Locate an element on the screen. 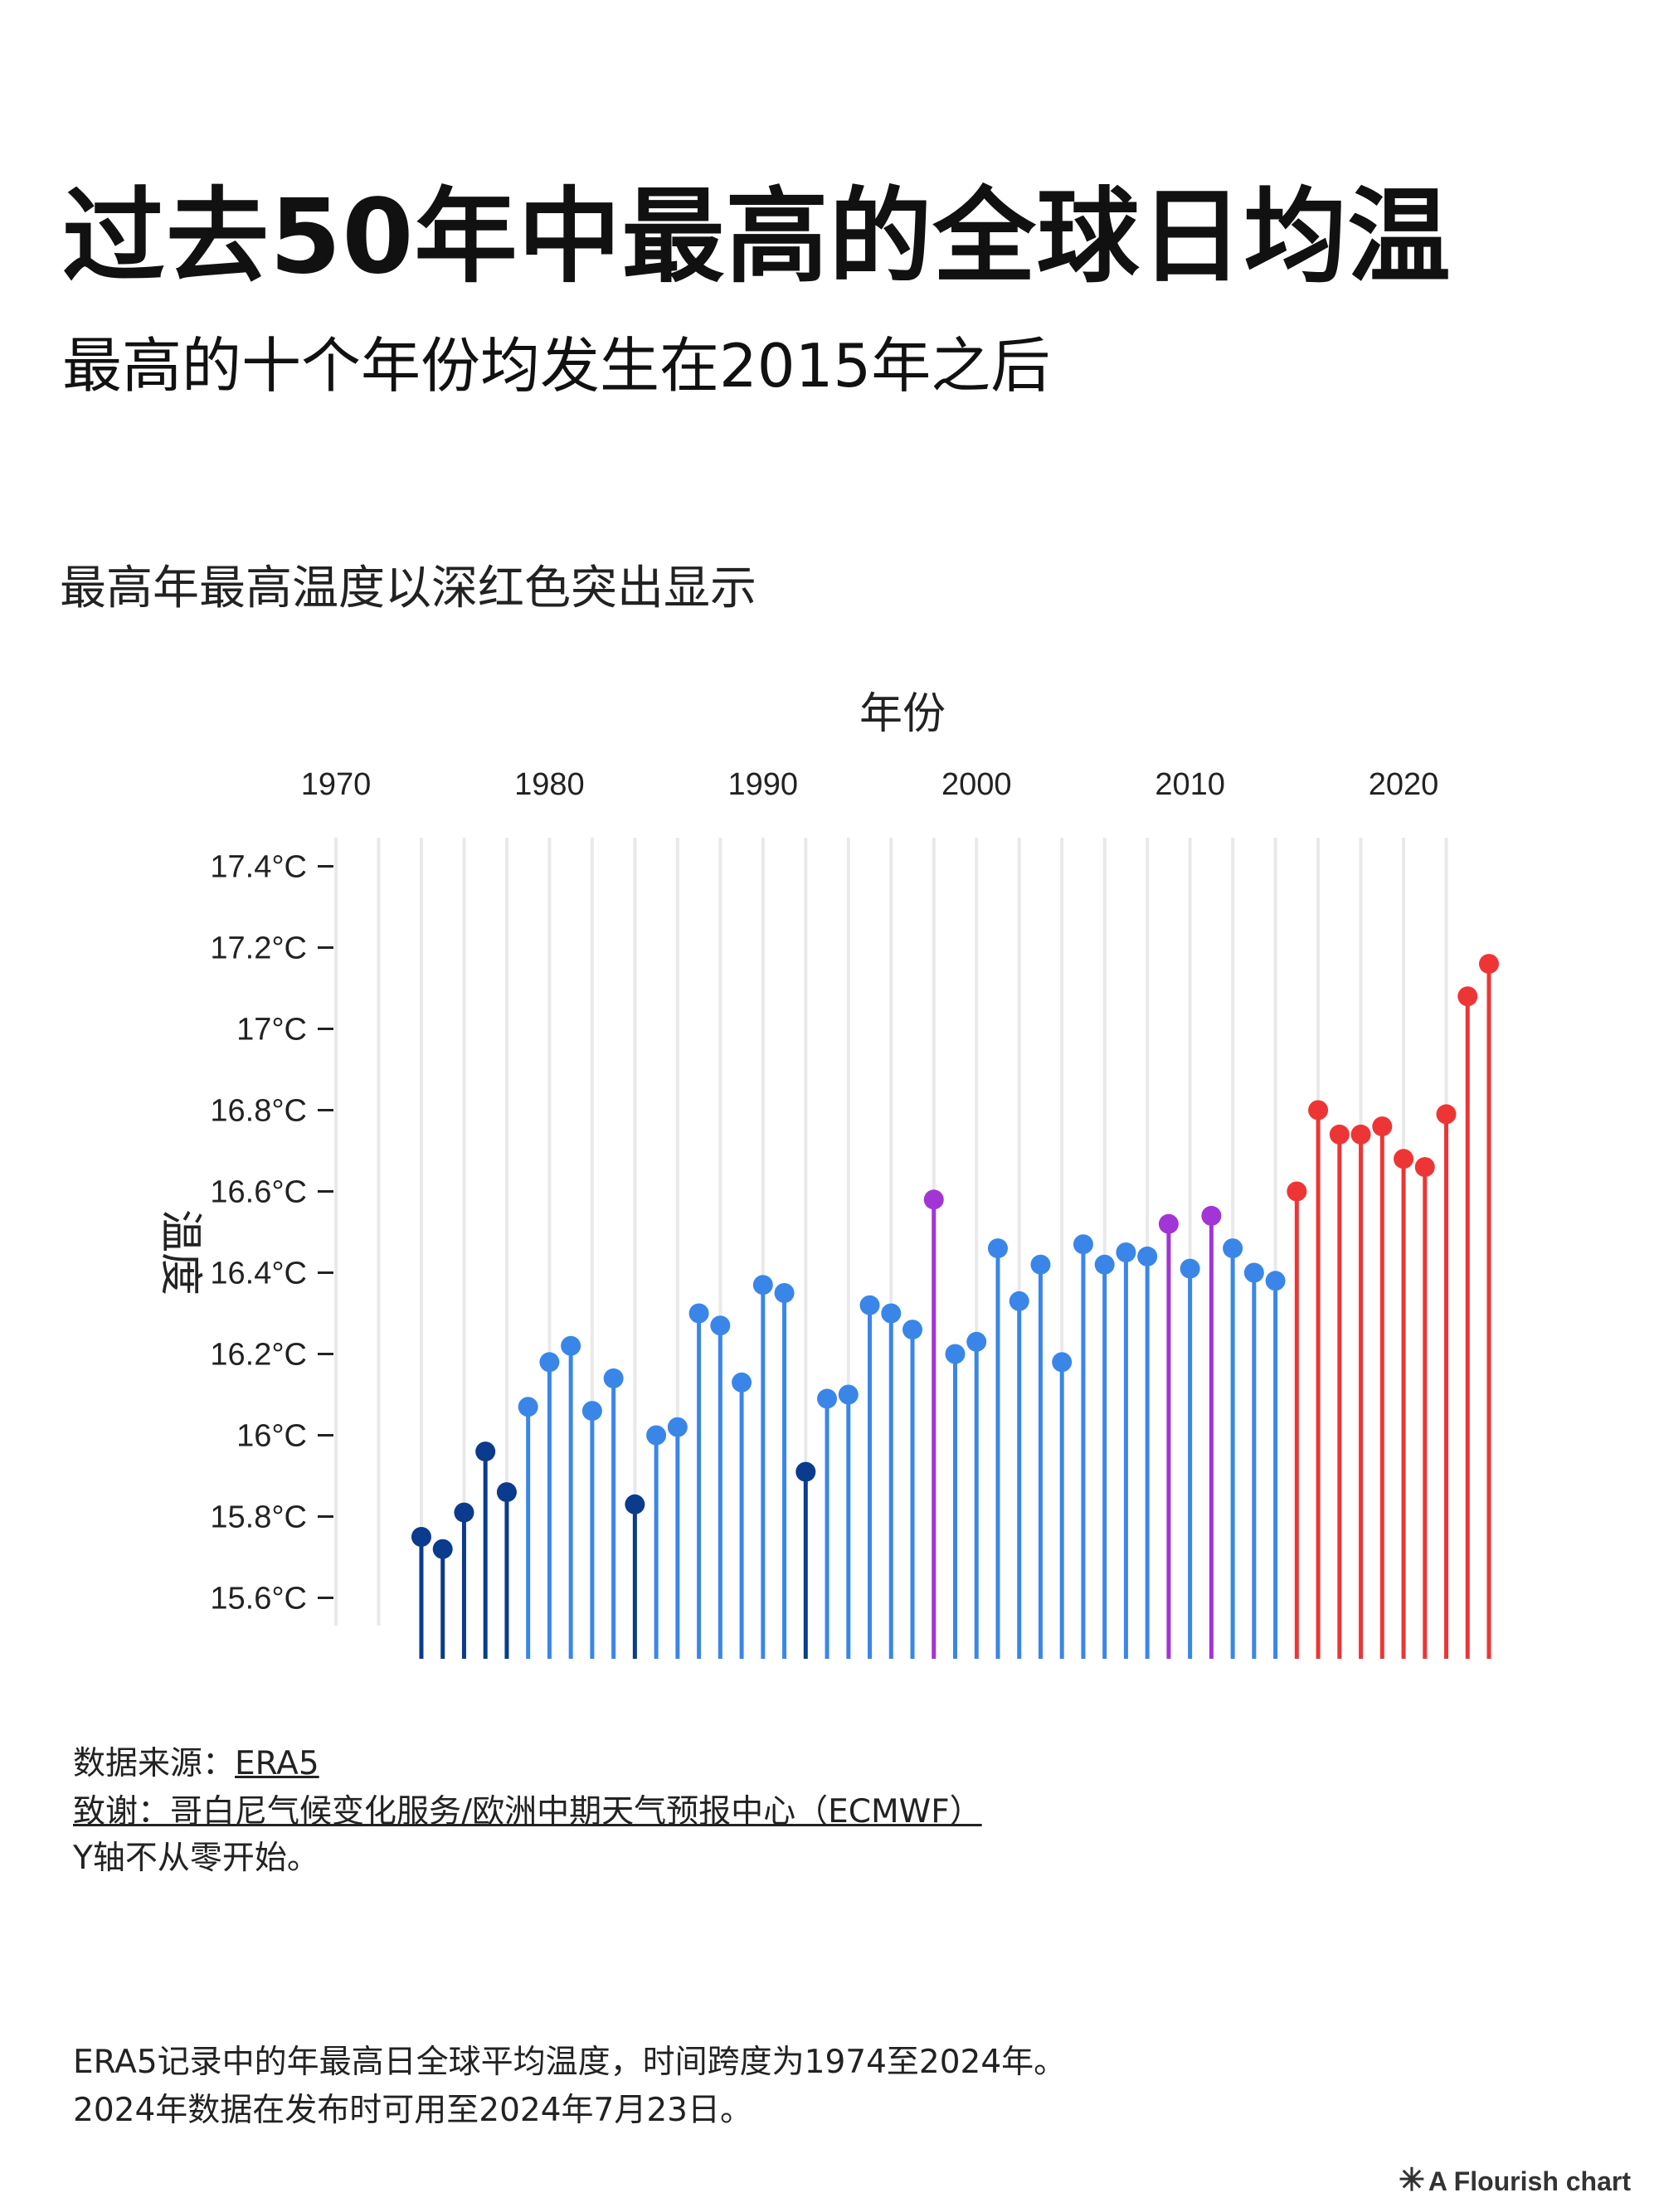 This screenshot has height=2212, width=1659. y-tick-label: 16.2°C is located at coordinates (258, 1355).